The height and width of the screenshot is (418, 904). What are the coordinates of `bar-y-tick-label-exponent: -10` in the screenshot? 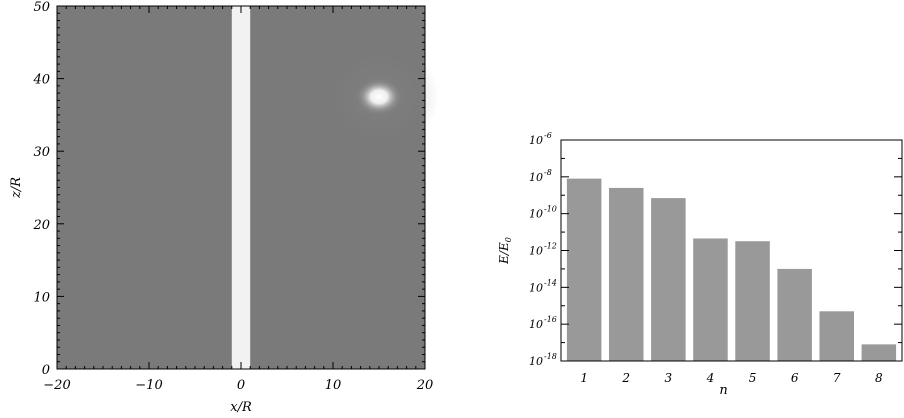 It's located at (550, 209).